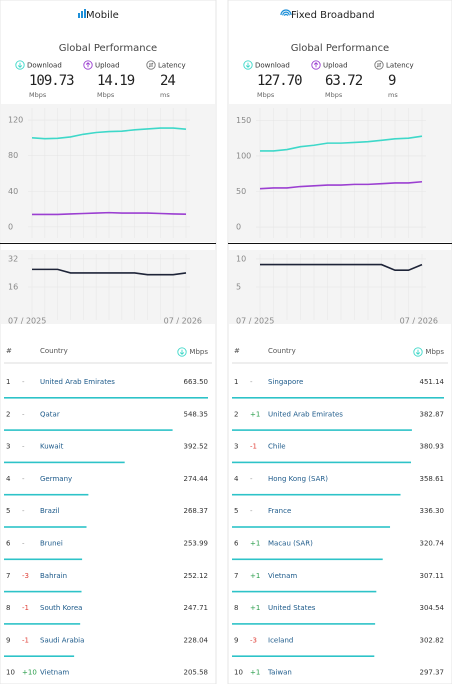  Describe the element at coordinates (241, 191) in the screenshot. I see `y-tick-label: 50` at that location.